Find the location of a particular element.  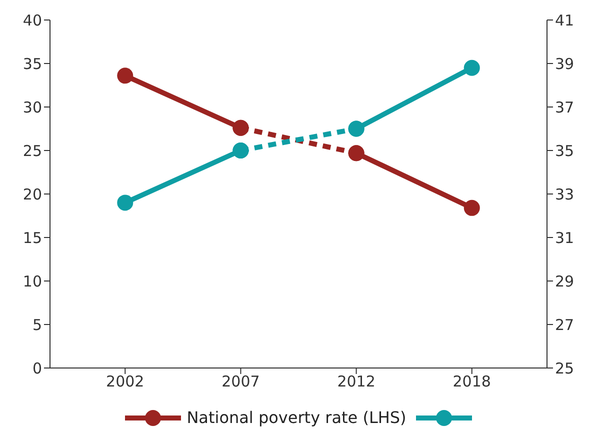

x-tick-label: 2012 is located at coordinates (356, 381).